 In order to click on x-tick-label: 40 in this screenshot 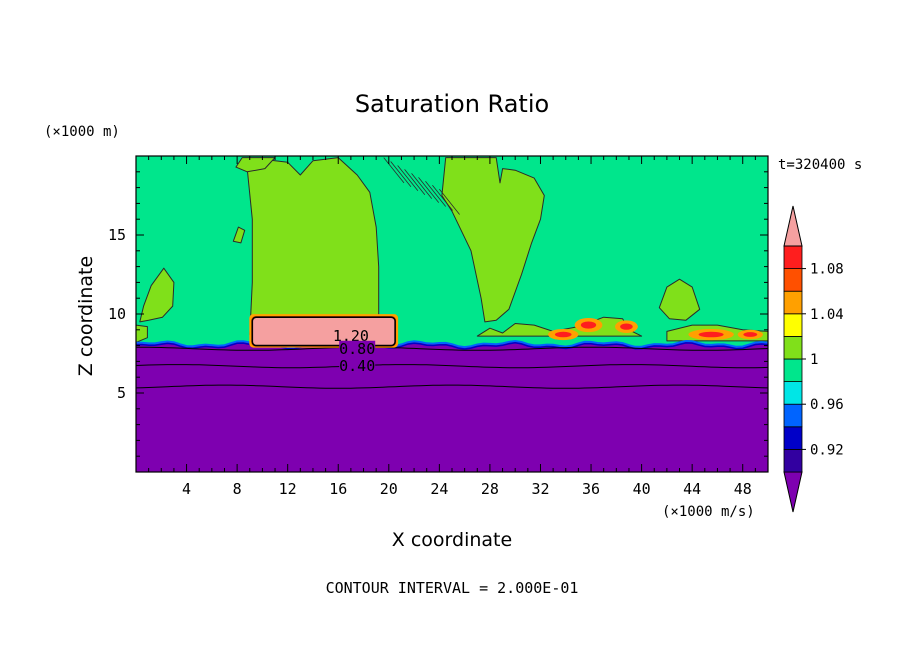, I will do `click(642, 489)`.